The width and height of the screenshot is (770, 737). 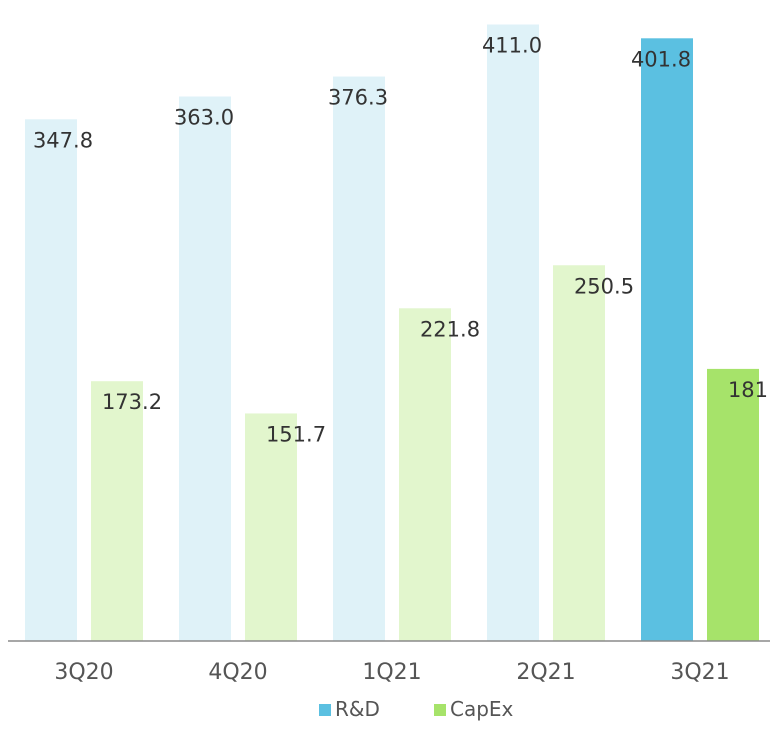 I want to click on bar-capex-2q21, so click(x=579, y=453).